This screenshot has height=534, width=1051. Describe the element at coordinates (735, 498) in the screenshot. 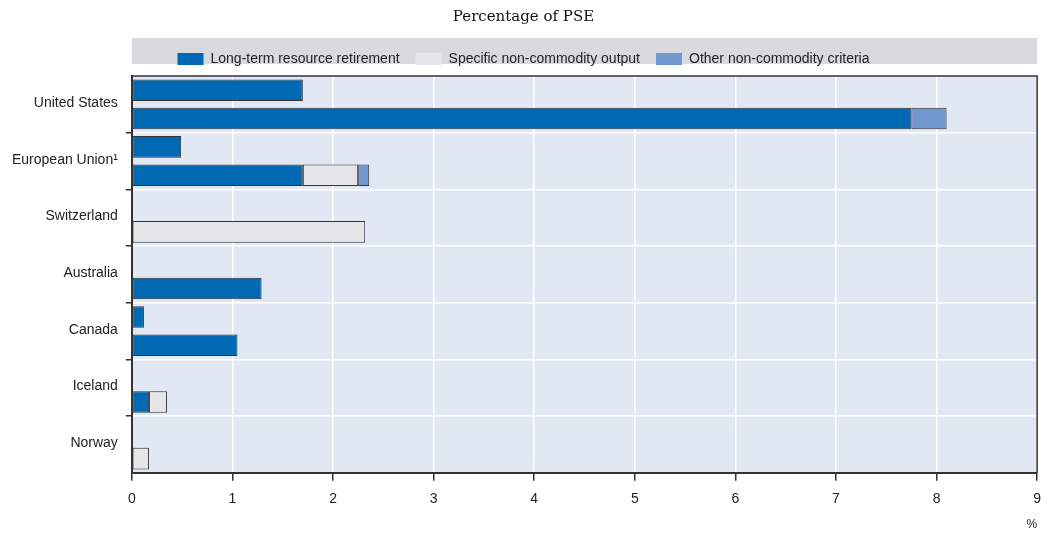

I see `x-tick-label: 6` at that location.